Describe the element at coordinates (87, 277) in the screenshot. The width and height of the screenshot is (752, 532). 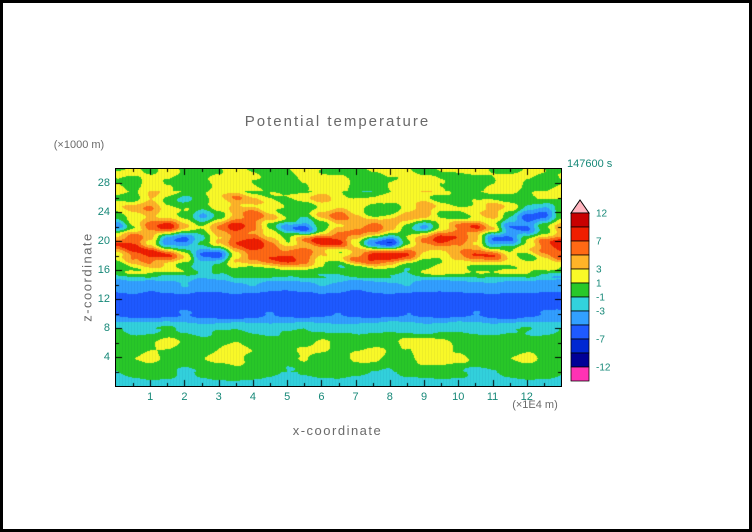
I see `y-axis-title: z-coordinate` at that location.